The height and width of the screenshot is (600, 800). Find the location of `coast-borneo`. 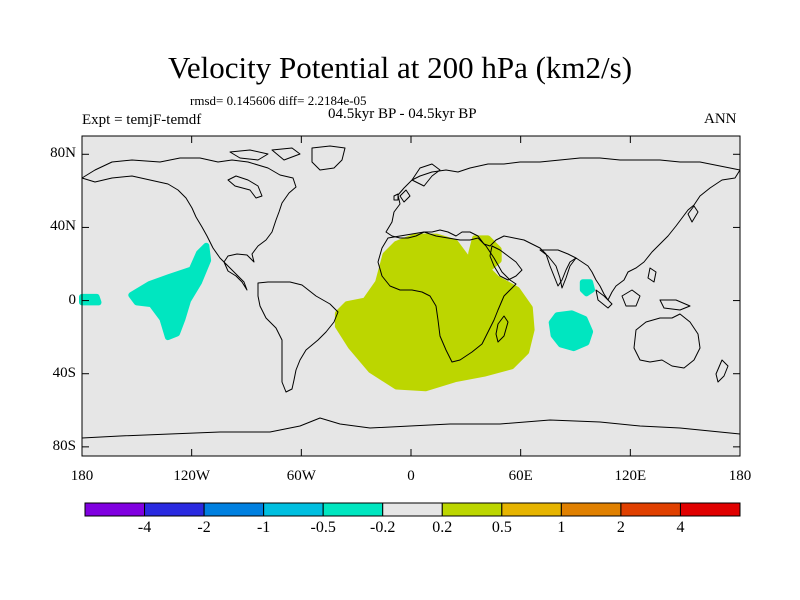

coast-borneo is located at coordinates (631, 298).